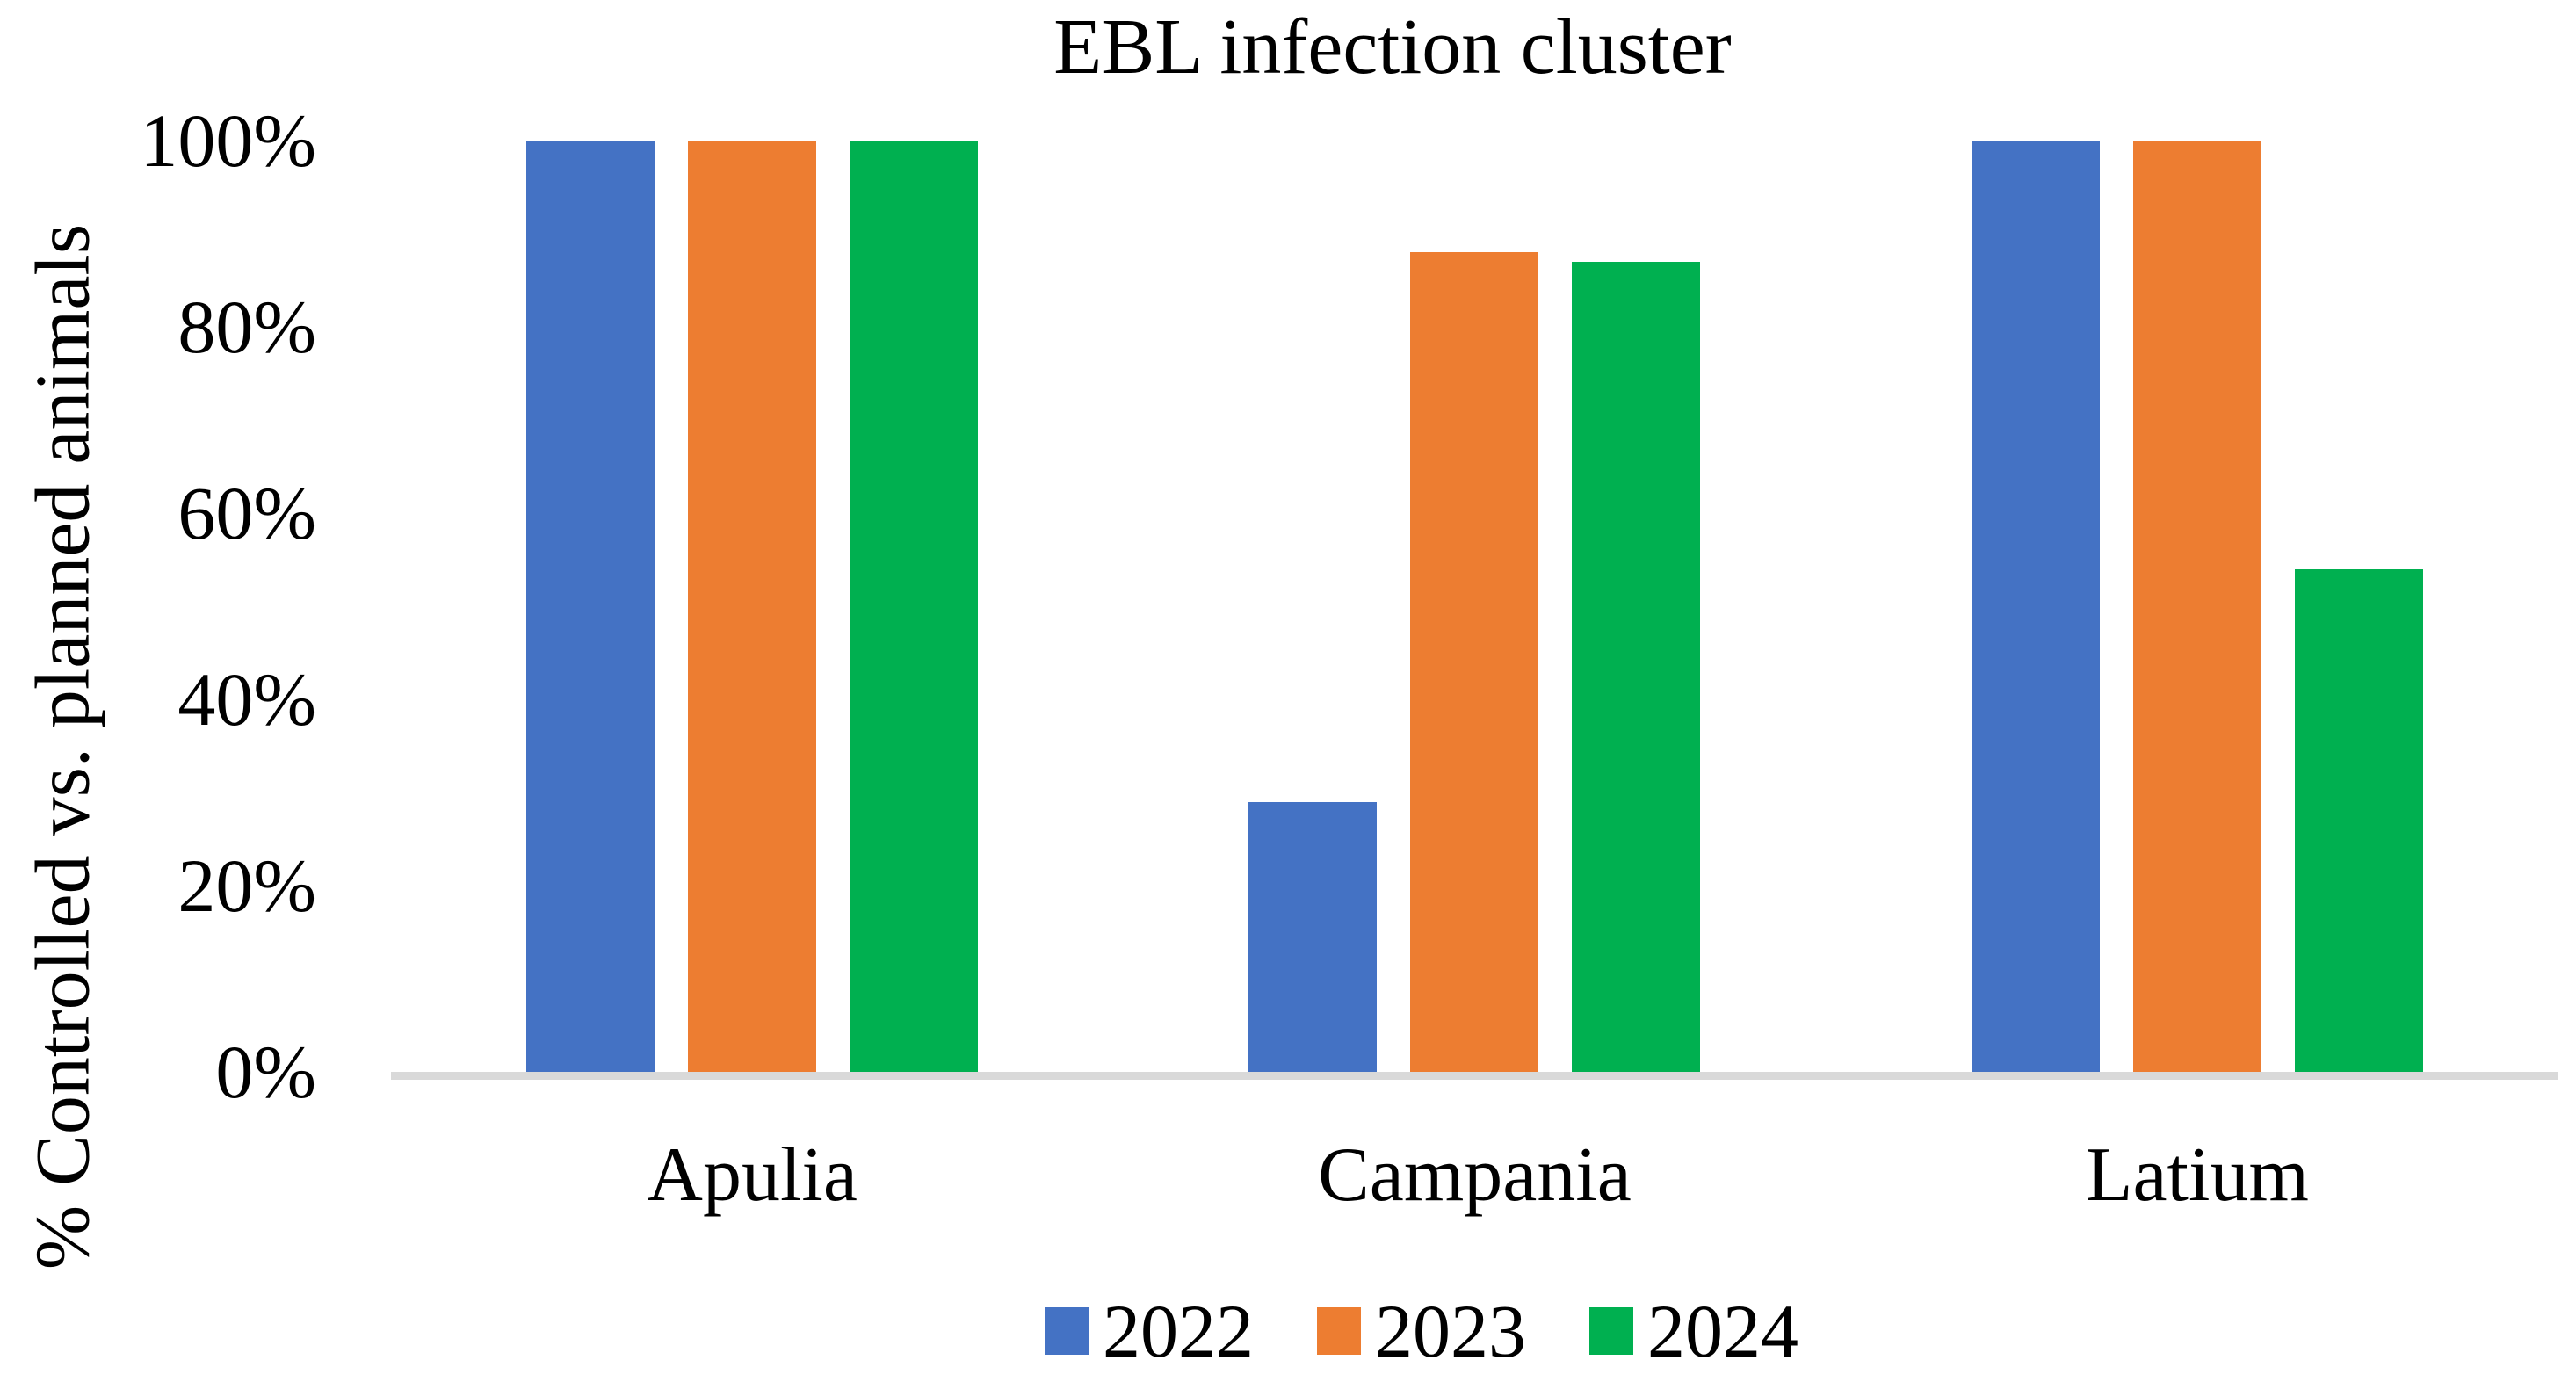  What do you see at coordinates (246, 327) in the screenshot?
I see `y-tick-label-80: 80%` at bounding box center [246, 327].